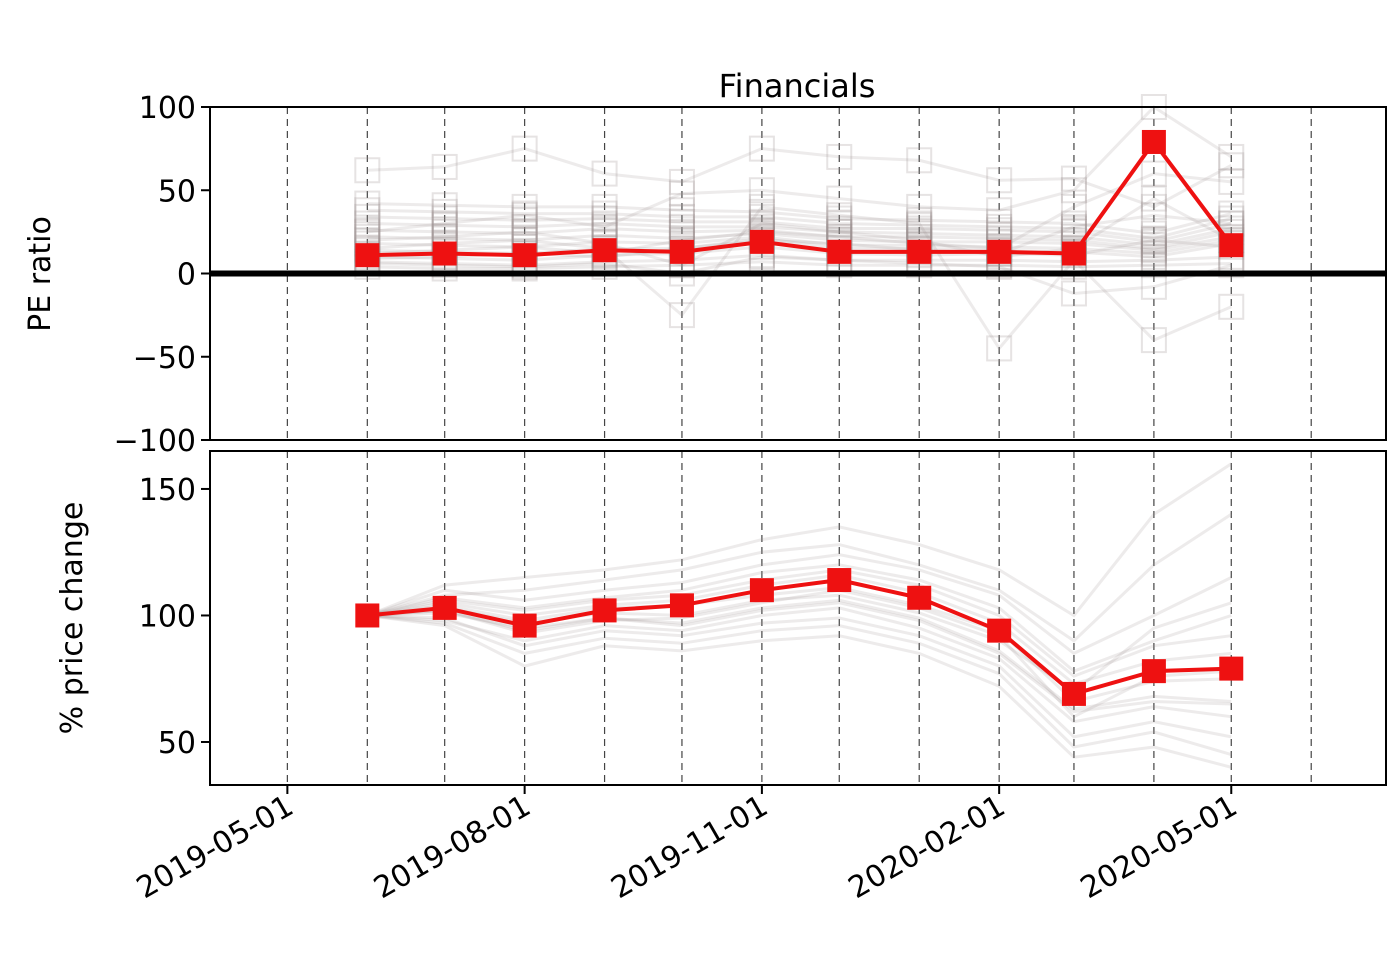 The image size is (1400, 980). Describe the element at coordinates (155, 441) in the screenshot. I see `y-tick-label: −100` at that location.